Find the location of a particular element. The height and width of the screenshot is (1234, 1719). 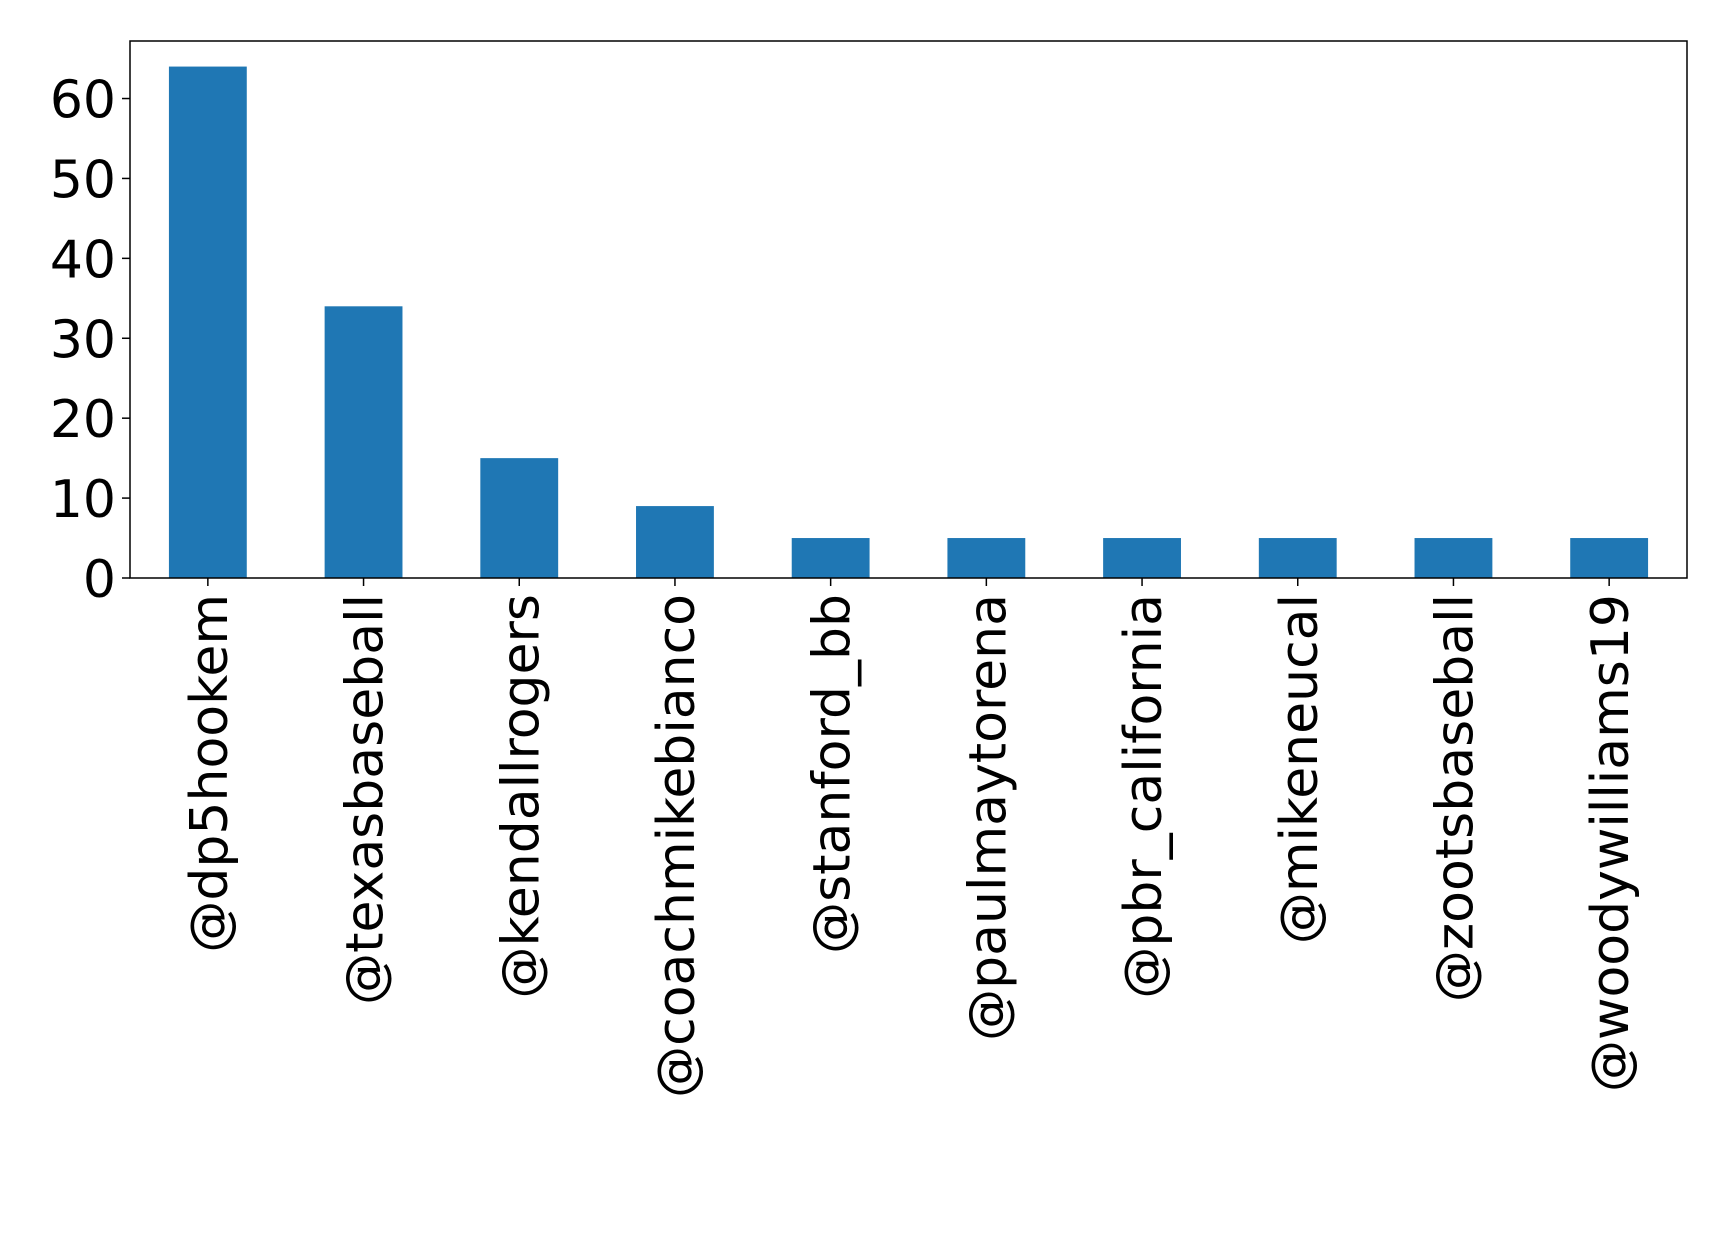

x-tick-label: @coachmikebianco is located at coordinates (677, 846).